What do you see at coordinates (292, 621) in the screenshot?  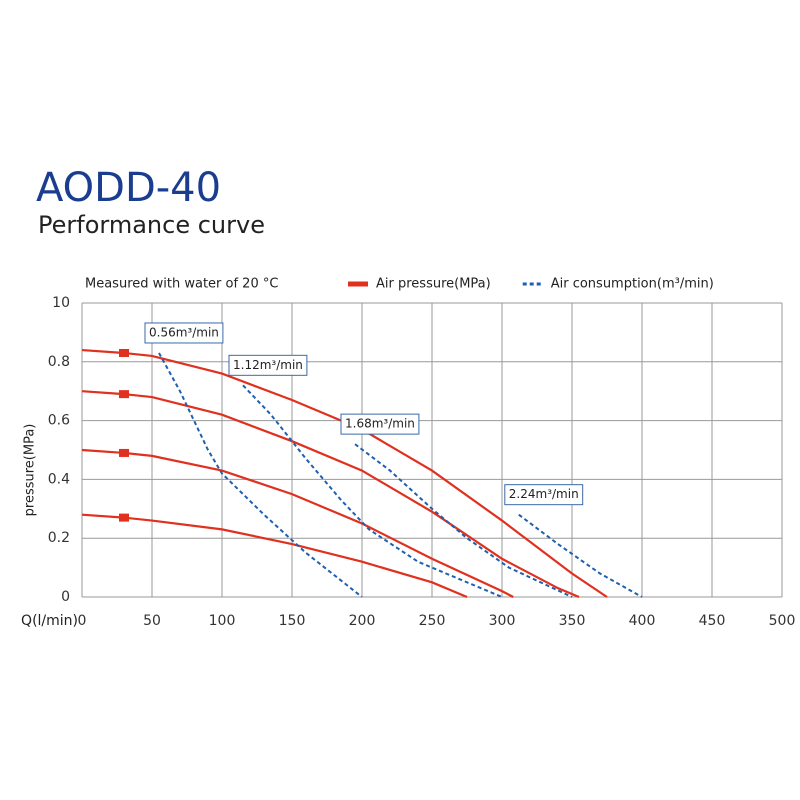 I see `x-tick-label: 150` at bounding box center [292, 621].